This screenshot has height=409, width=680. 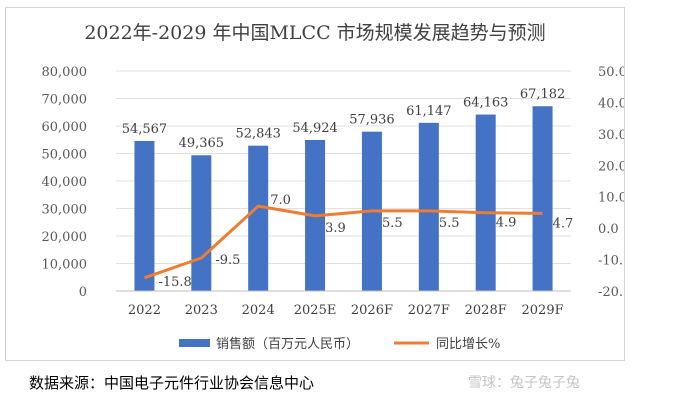 I want to click on right-axis: -20.0 -10.0 0.0 10.0 20.0 30.0 40.0 50.0, so click(x=614, y=182).